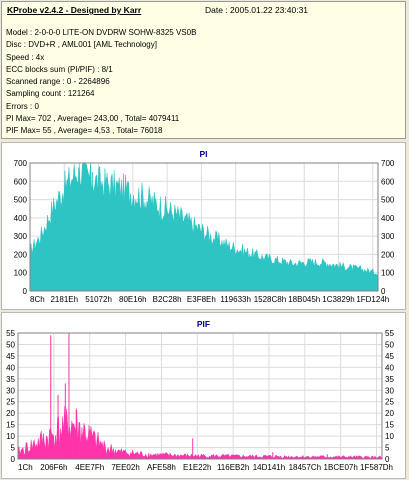  Describe the element at coordinates (387, 459) in the screenshot. I see `pif-ytick-right: 0` at that location.